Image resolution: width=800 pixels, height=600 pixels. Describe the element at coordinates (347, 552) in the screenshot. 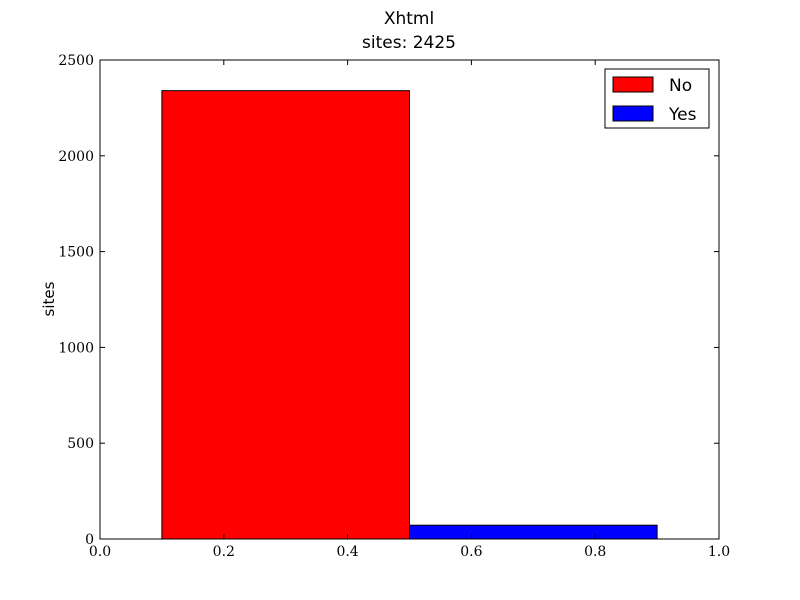

I see `x-tick-label: 0.4` at that location.